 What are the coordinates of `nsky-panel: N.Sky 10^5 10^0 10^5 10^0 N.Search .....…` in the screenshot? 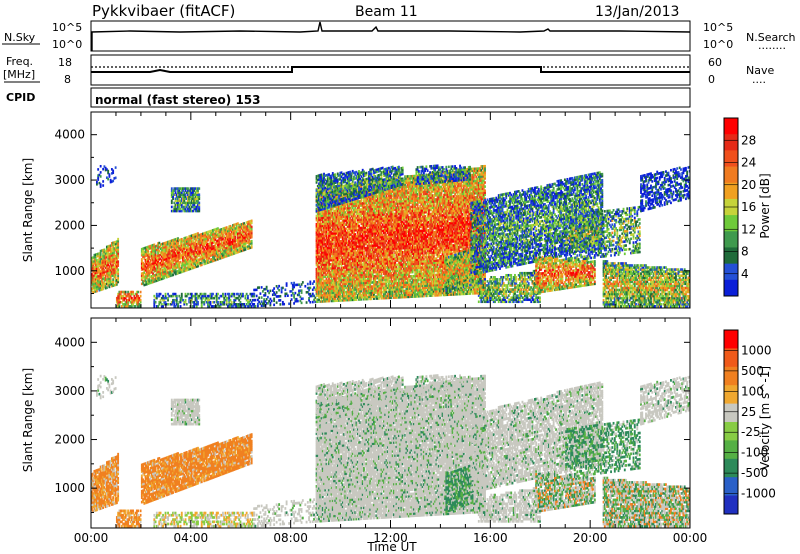 It's located at (399, 36).